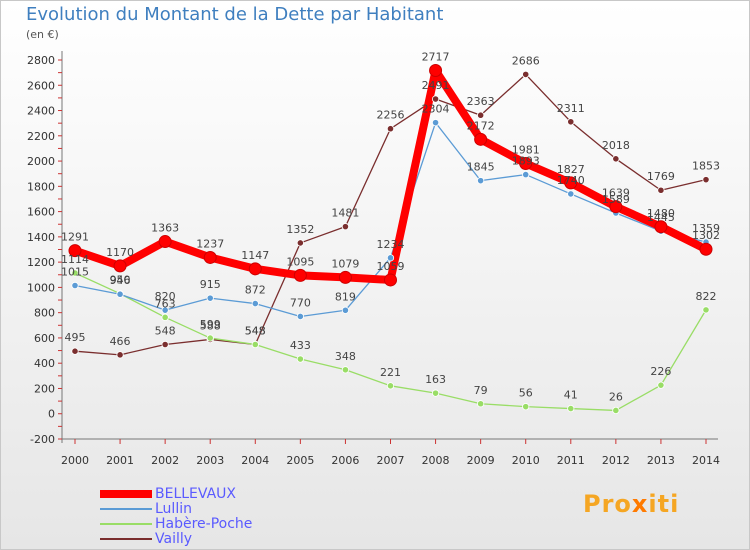  What do you see at coordinates (41, 60) in the screenshot?
I see `y-tick-label: 2800` at bounding box center [41, 60].